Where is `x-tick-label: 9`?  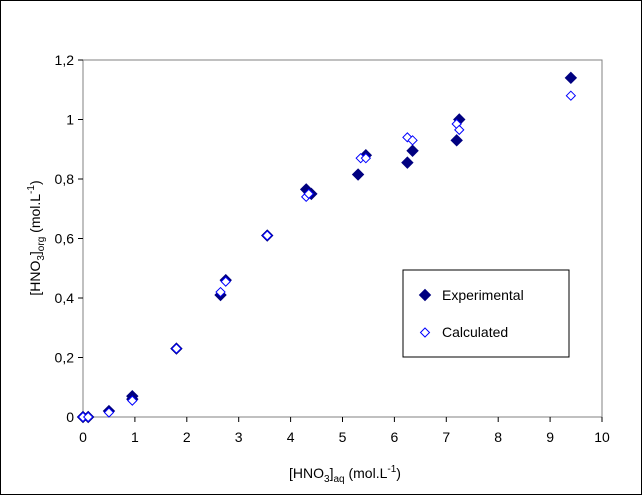 x-tick-label: 9 is located at coordinates (550, 437).